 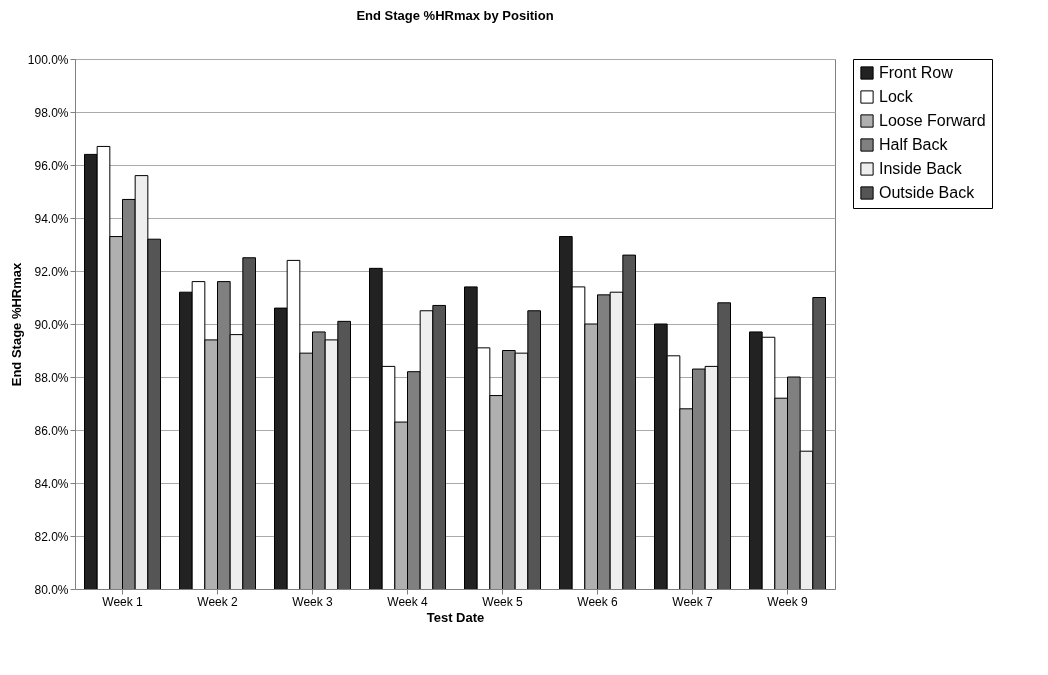 I want to click on x-axis-title: Test Date, so click(x=455, y=617).